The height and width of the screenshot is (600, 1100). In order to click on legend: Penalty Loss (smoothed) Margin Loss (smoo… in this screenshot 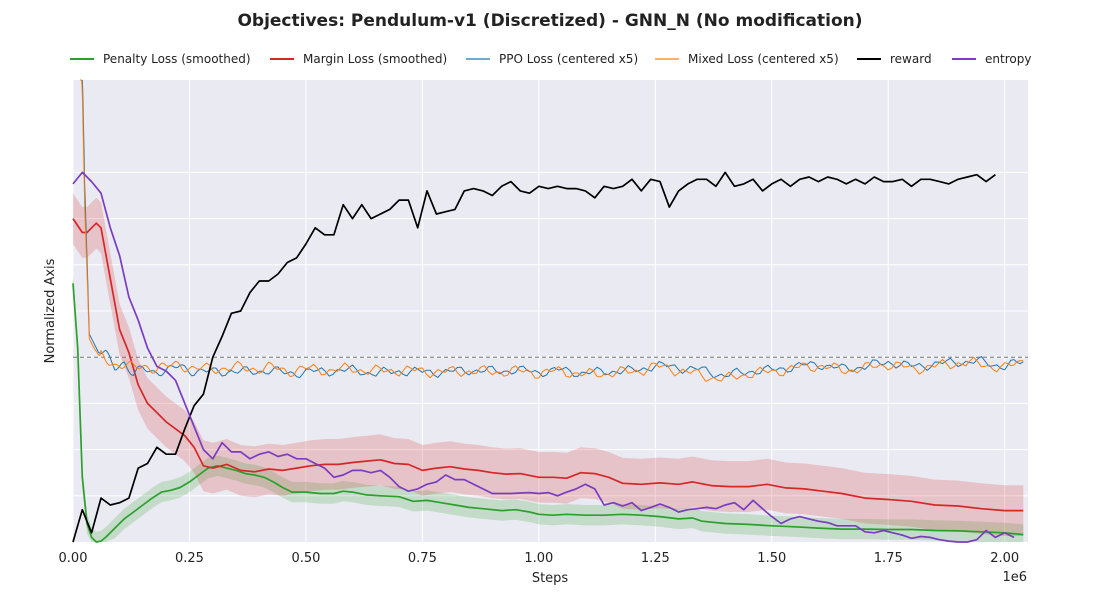, I will do `click(550, 59)`.